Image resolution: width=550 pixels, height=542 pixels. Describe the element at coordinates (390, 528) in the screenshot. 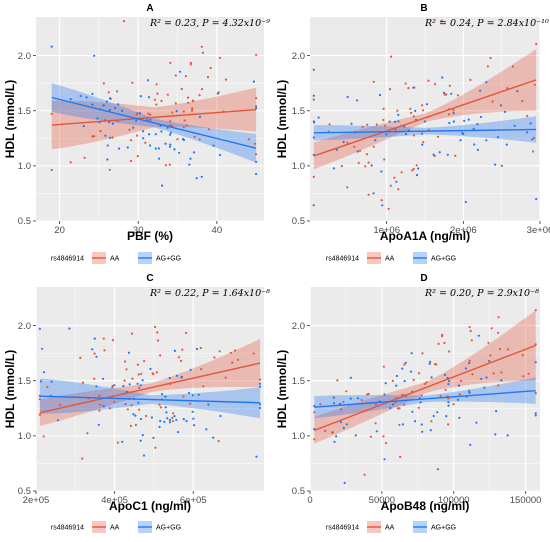

I see `legend-label: AA` at that location.